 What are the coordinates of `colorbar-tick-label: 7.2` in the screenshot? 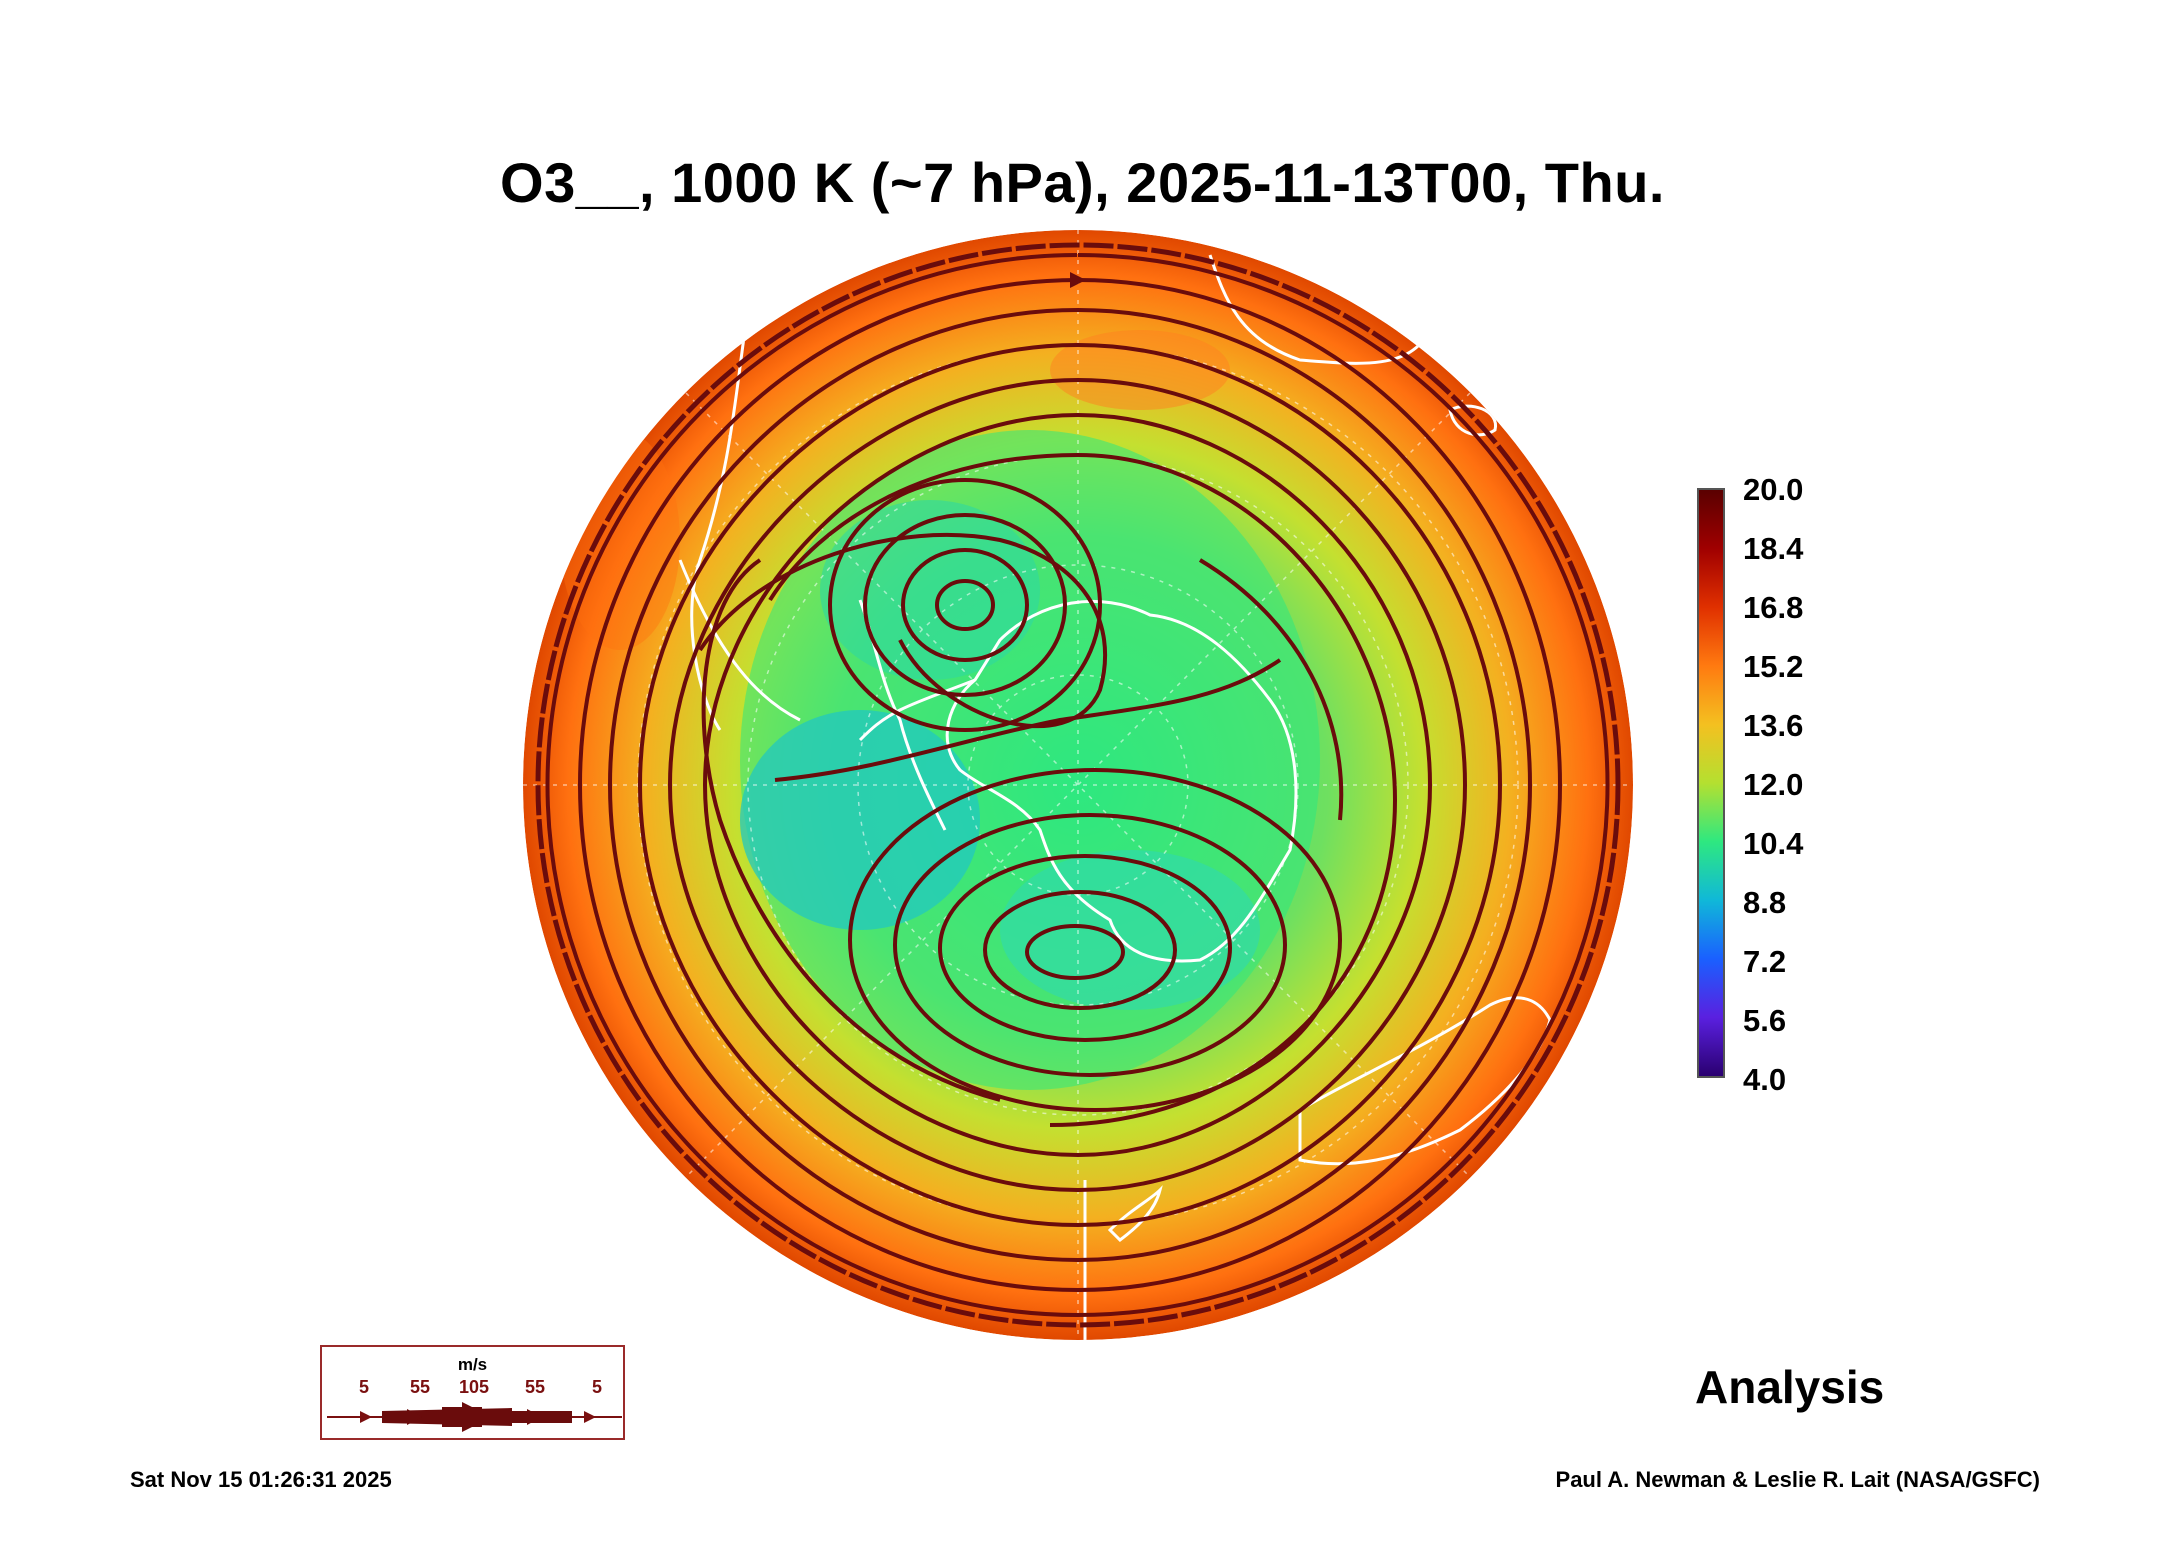 It's located at (1765, 961).